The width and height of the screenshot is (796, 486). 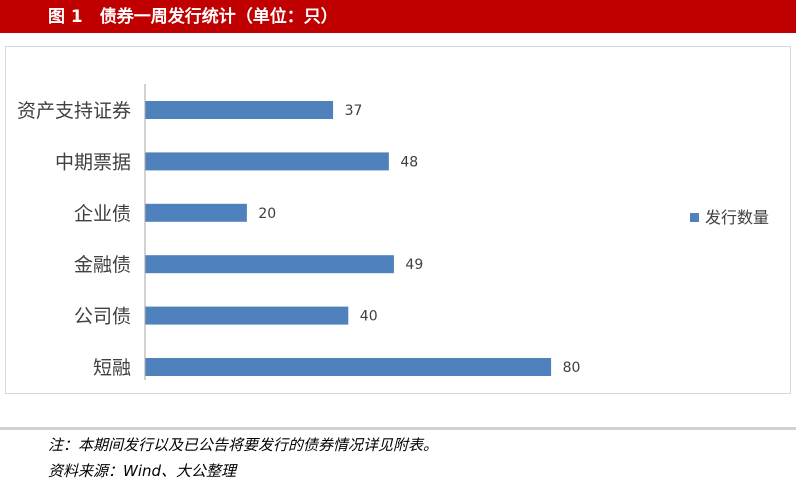 I want to click on data-label: 80, so click(x=572, y=368).